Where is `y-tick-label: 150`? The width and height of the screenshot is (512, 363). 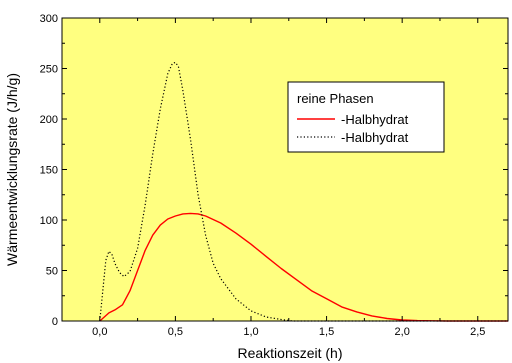
y-tick-label: 150 is located at coordinates (49, 171).